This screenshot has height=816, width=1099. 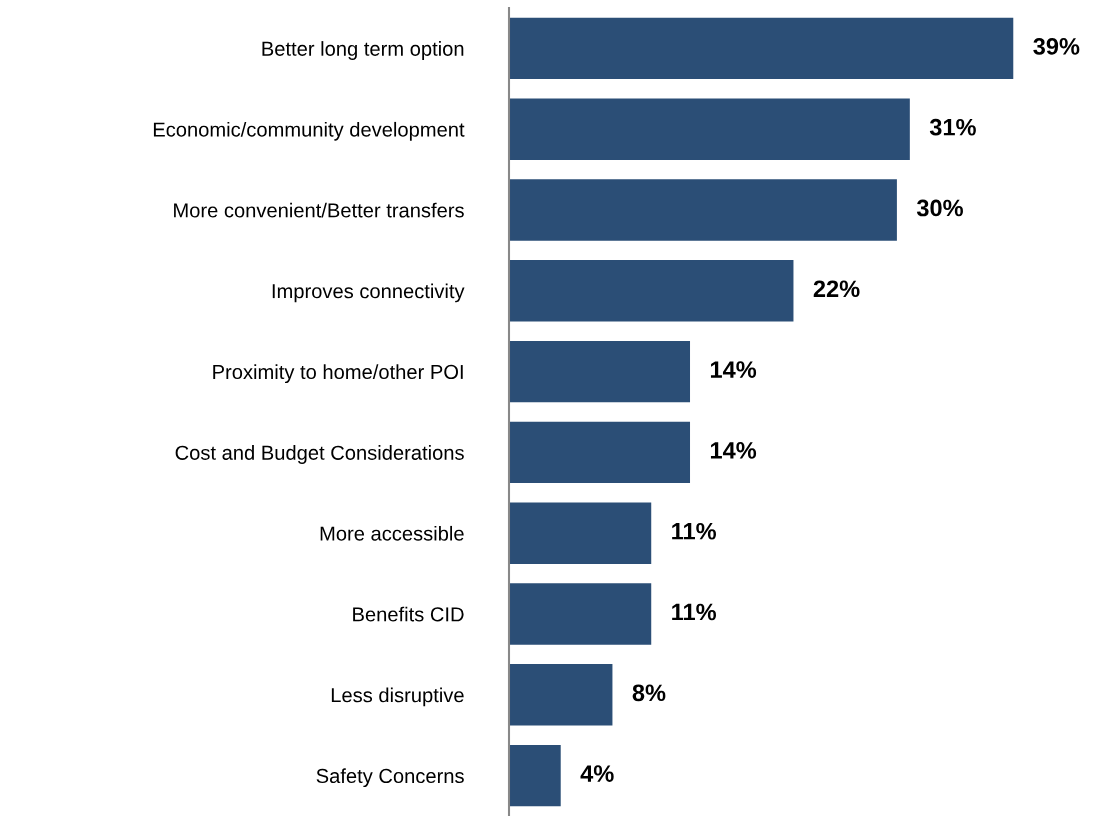 What do you see at coordinates (319, 454) in the screenshot?
I see `y-tick-label: Cost and Budget Considerations` at bounding box center [319, 454].